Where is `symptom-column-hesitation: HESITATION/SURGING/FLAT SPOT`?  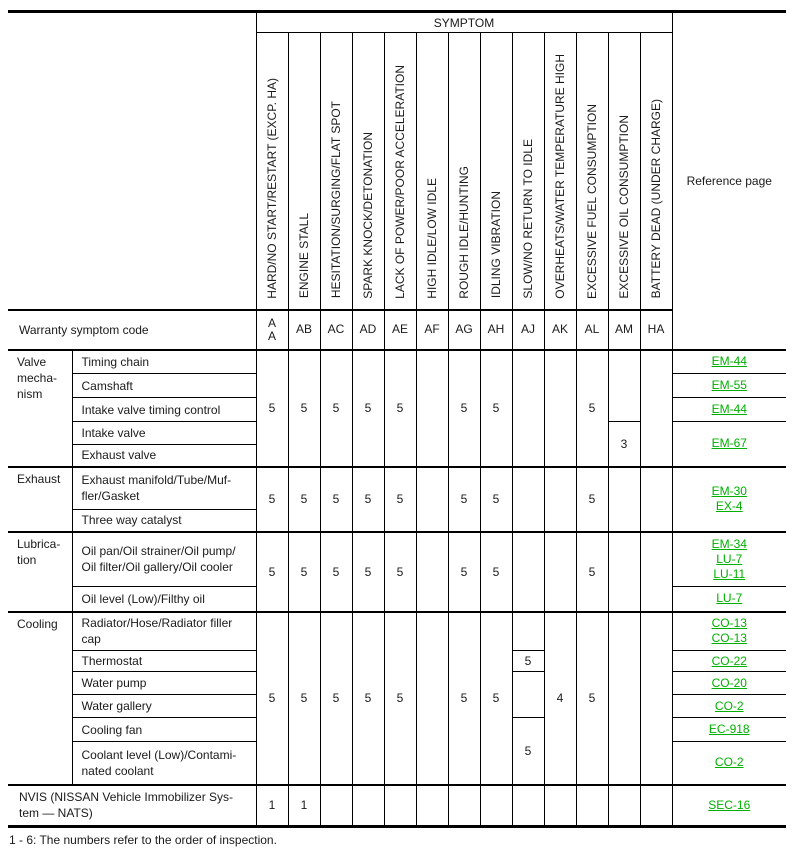
symptom-column-hesitation: HESITATION/SURGING/FLAT SPOT is located at coordinates (336, 171).